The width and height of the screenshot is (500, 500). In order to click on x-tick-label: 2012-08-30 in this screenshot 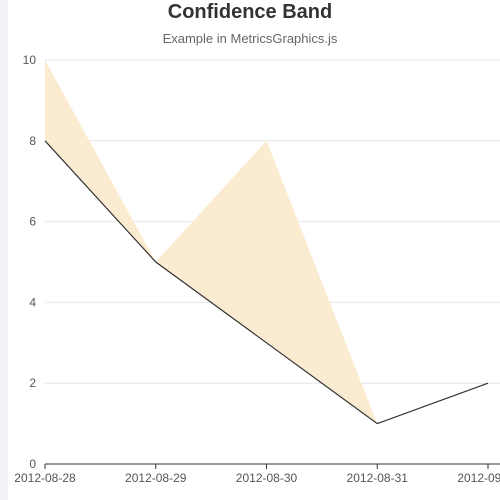, I will do `click(267, 478)`.